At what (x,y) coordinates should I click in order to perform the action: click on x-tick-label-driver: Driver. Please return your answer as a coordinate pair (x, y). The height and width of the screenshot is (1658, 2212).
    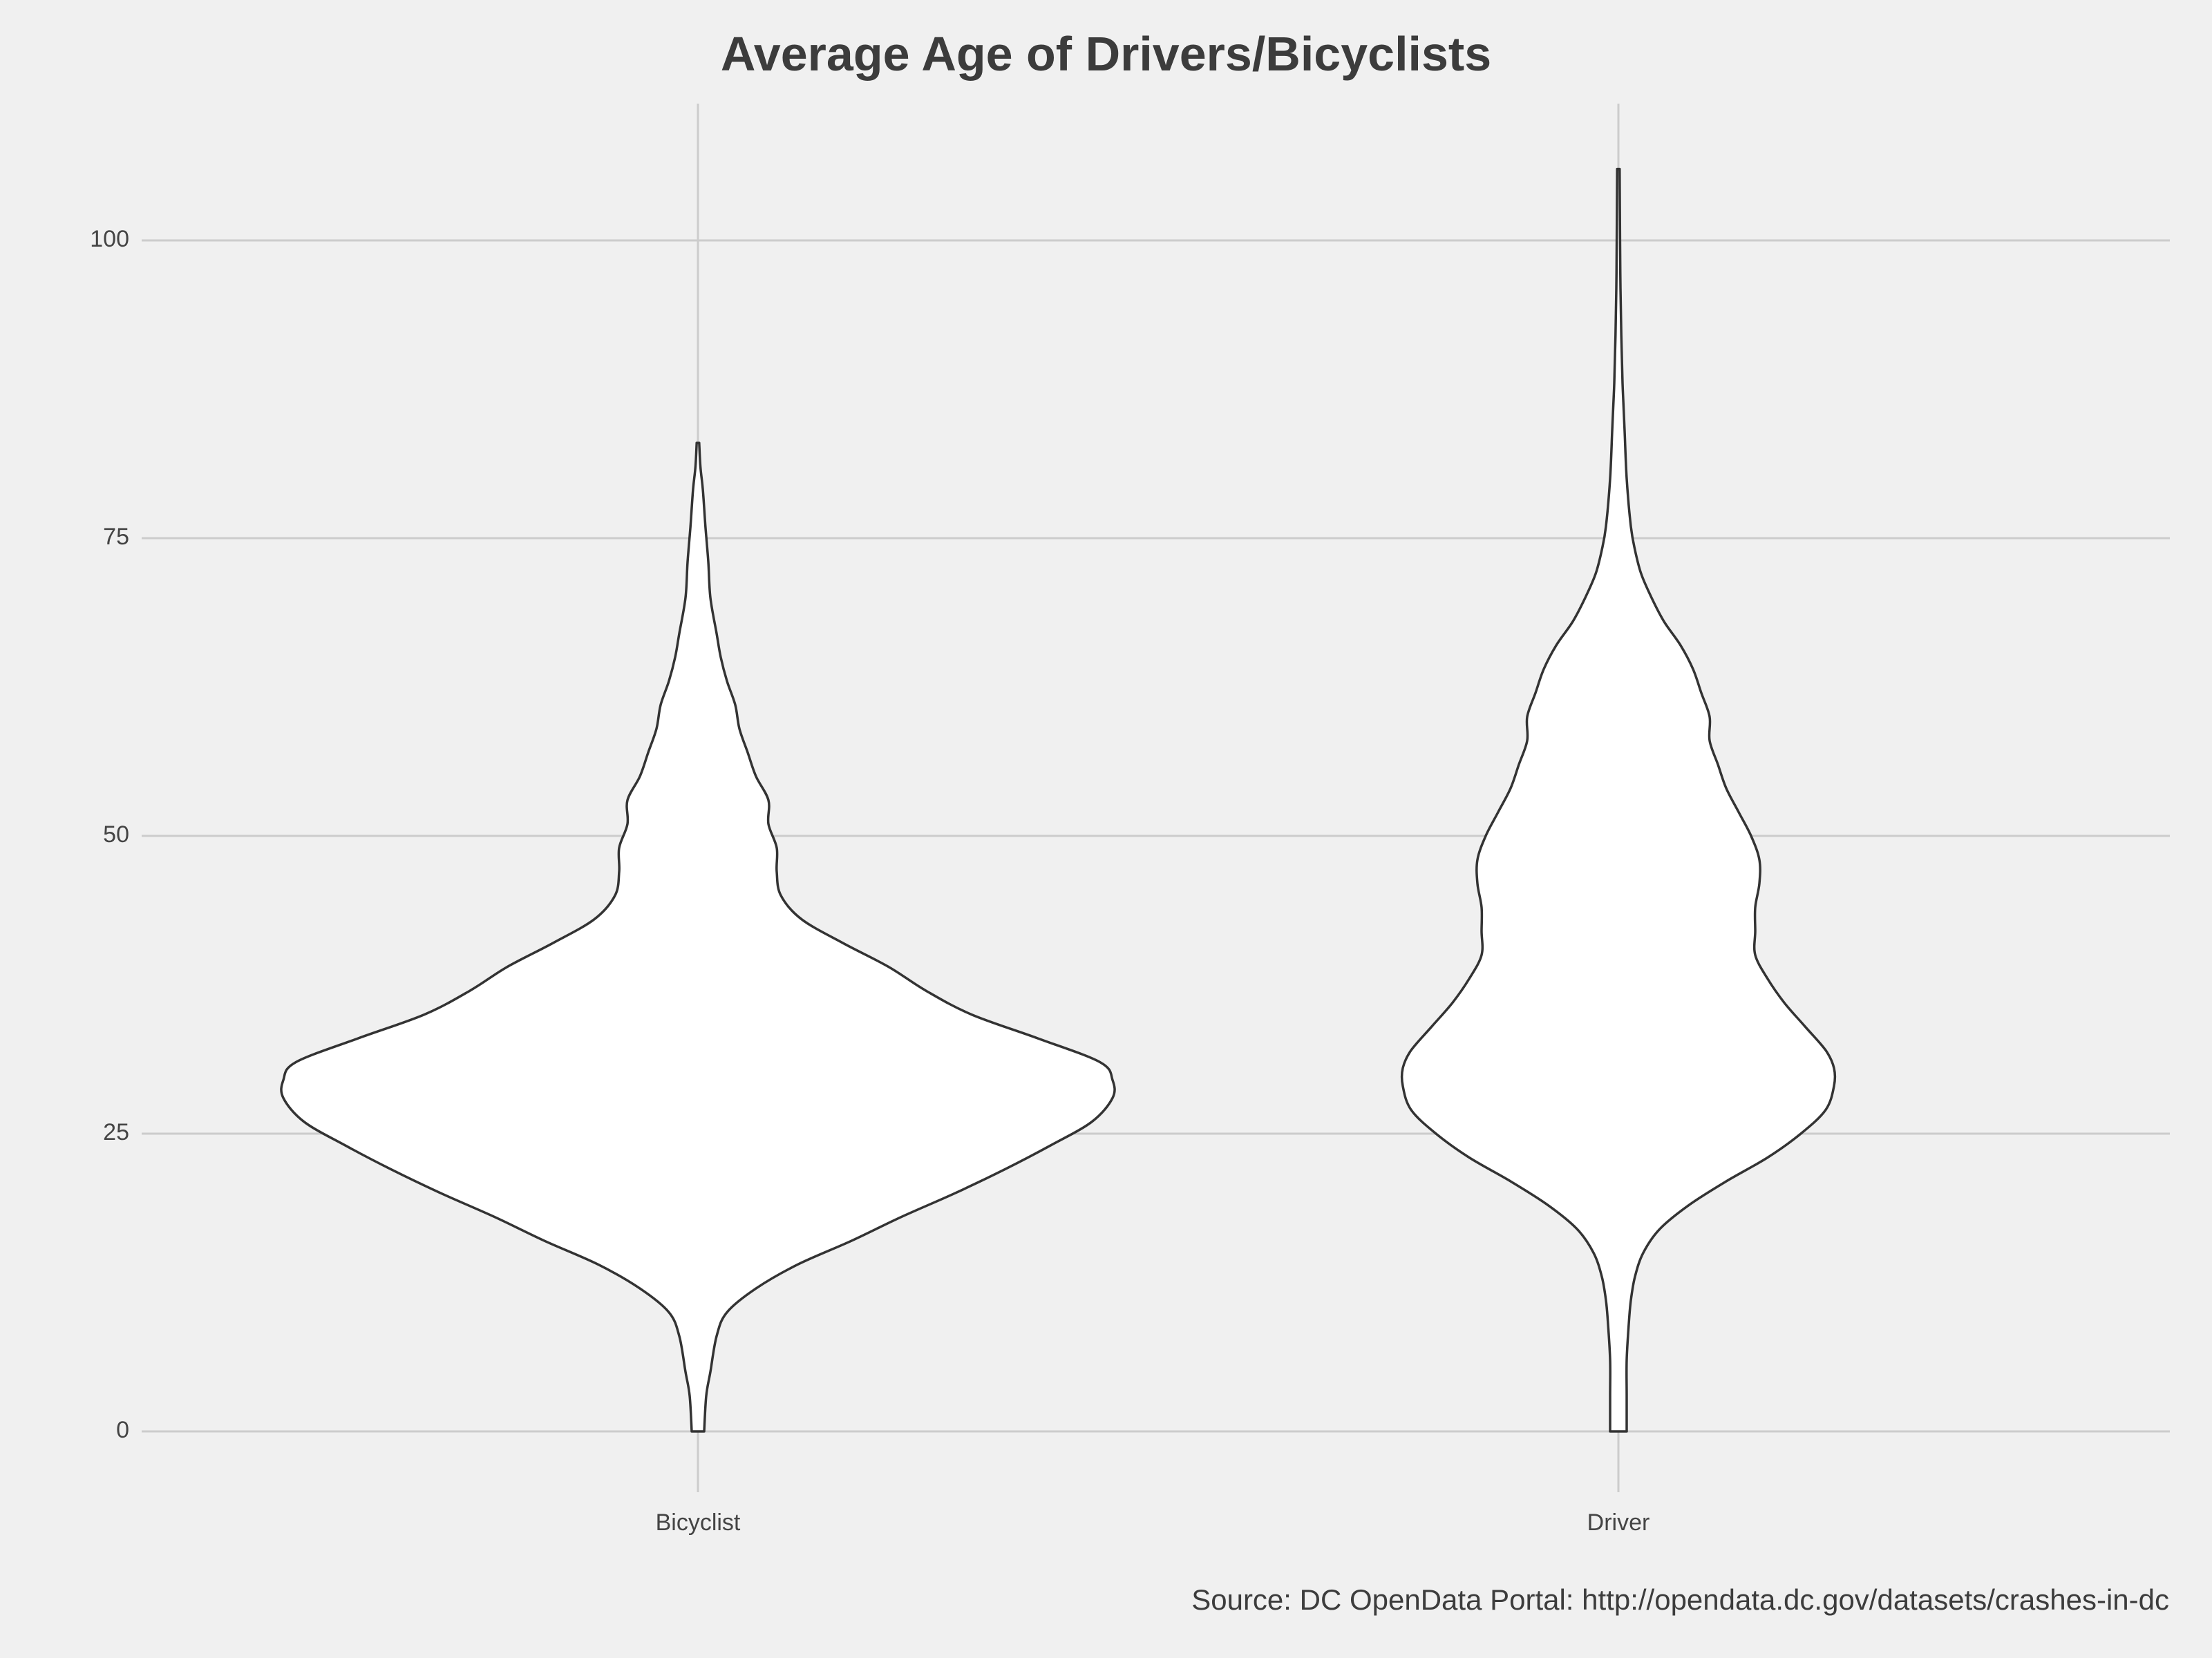
    Looking at the image, I should click on (1618, 1522).